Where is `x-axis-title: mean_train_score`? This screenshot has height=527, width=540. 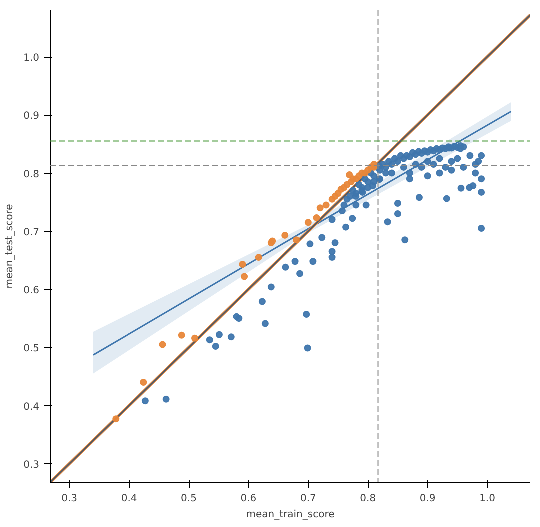 x-axis-title: mean_train_score is located at coordinates (290, 515).